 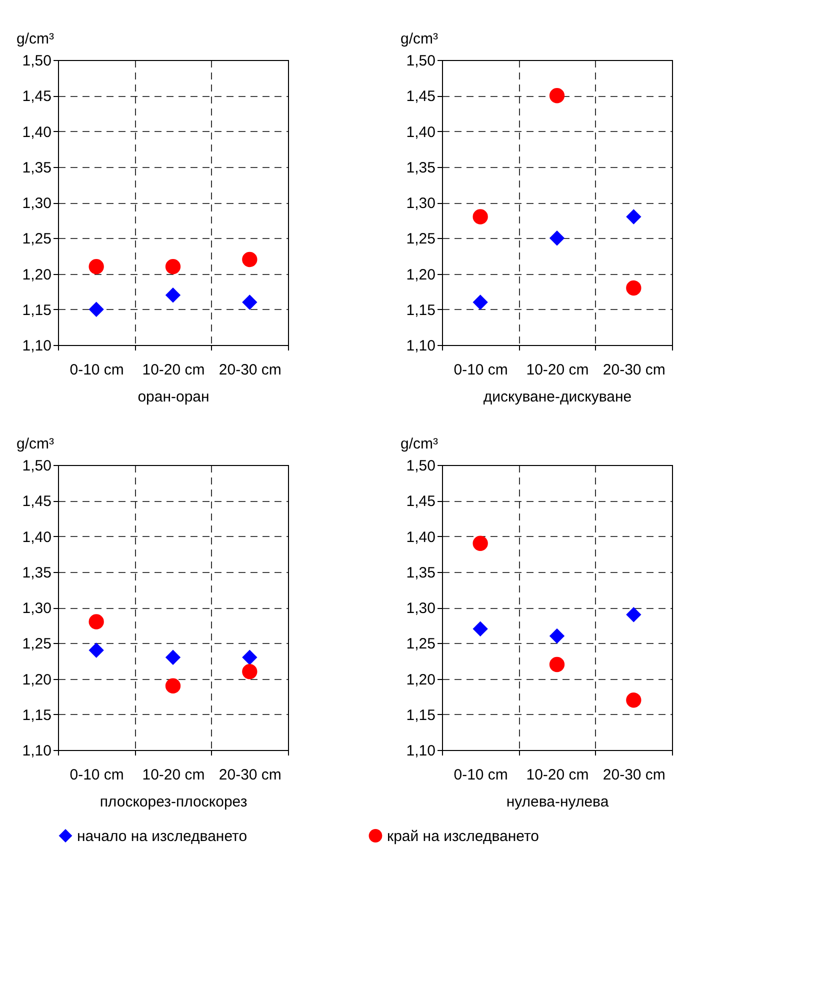 What do you see at coordinates (162, 836) in the screenshot?
I see `legend-label: начало на изследването` at bounding box center [162, 836].